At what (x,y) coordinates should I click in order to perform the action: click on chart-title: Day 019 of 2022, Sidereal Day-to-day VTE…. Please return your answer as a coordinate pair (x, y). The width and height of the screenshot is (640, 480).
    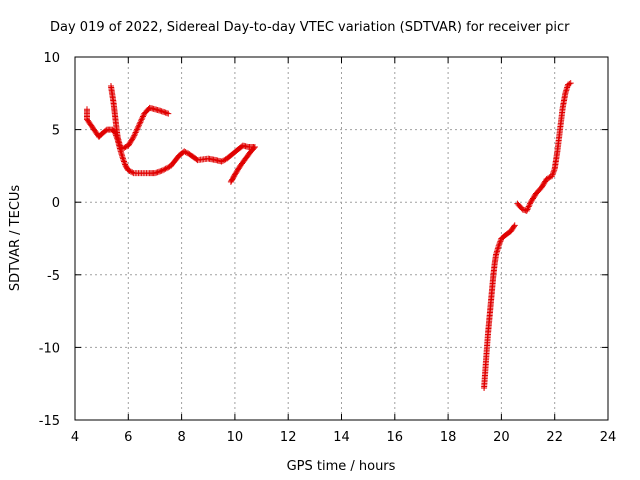
    Looking at the image, I should click on (310, 27).